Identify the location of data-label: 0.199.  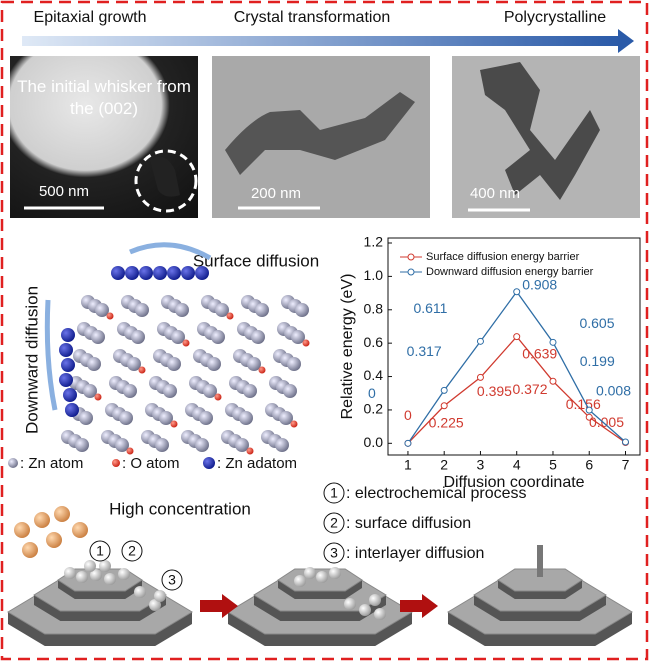
(597, 361).